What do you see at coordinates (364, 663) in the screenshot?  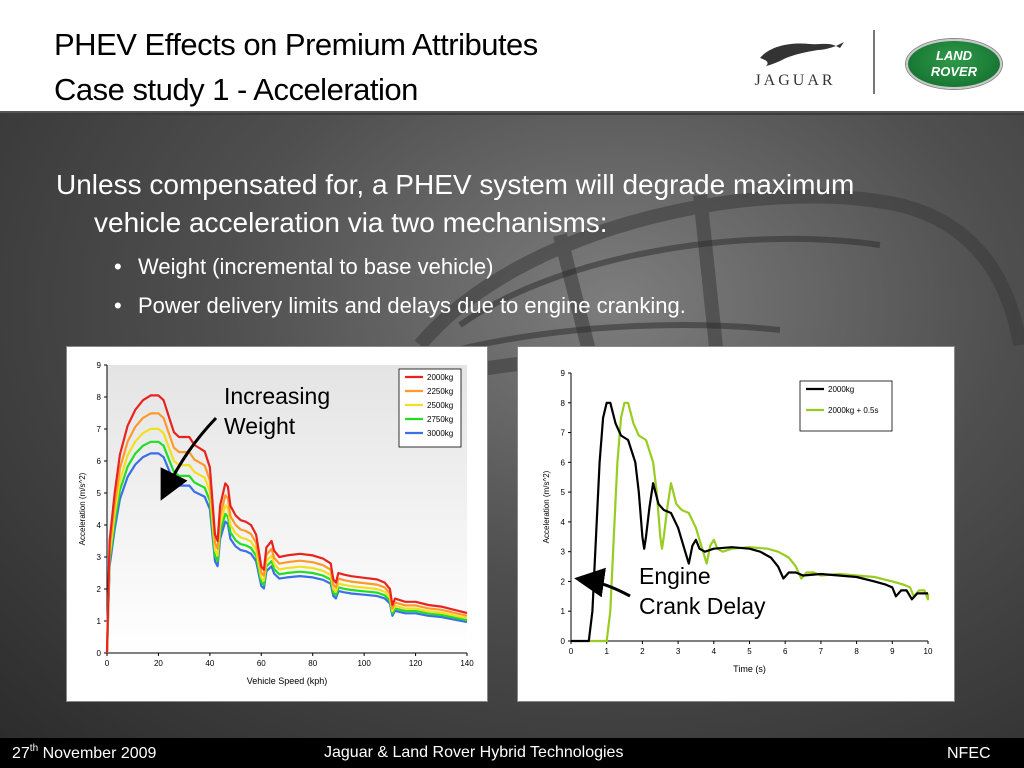 I see `x-tick-label: 100` at bounding box center [364, 663].